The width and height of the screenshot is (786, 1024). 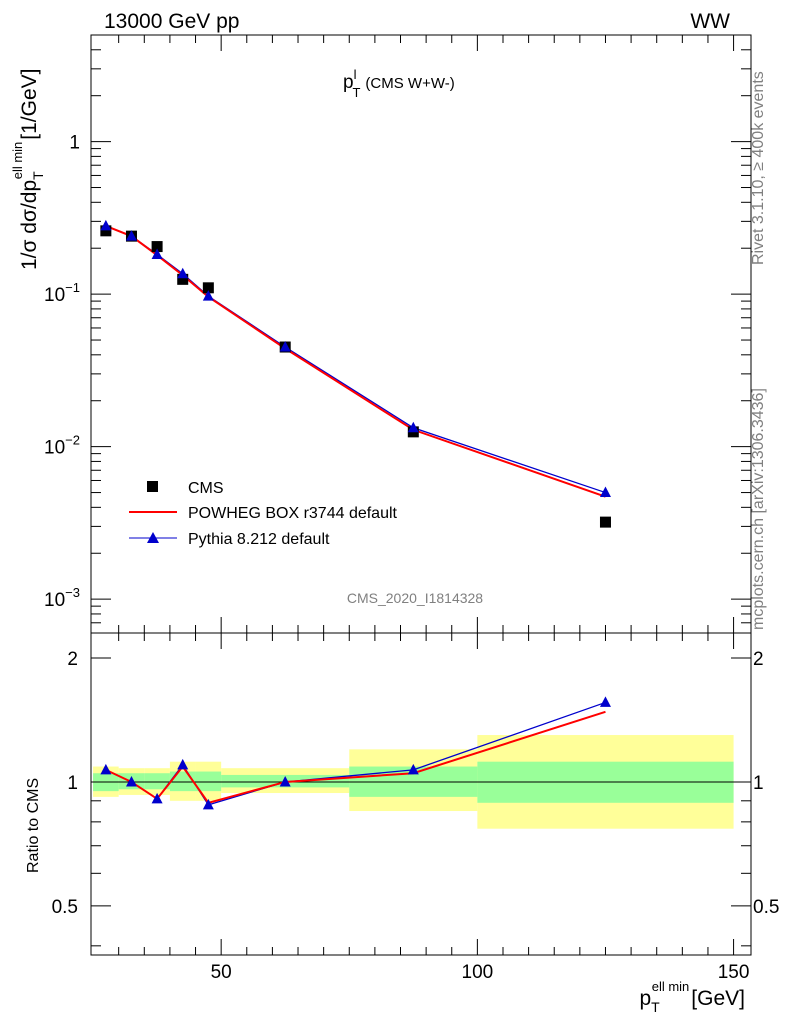 I want to click on main-y-tick-label: 1, so click(x=74, y=143).